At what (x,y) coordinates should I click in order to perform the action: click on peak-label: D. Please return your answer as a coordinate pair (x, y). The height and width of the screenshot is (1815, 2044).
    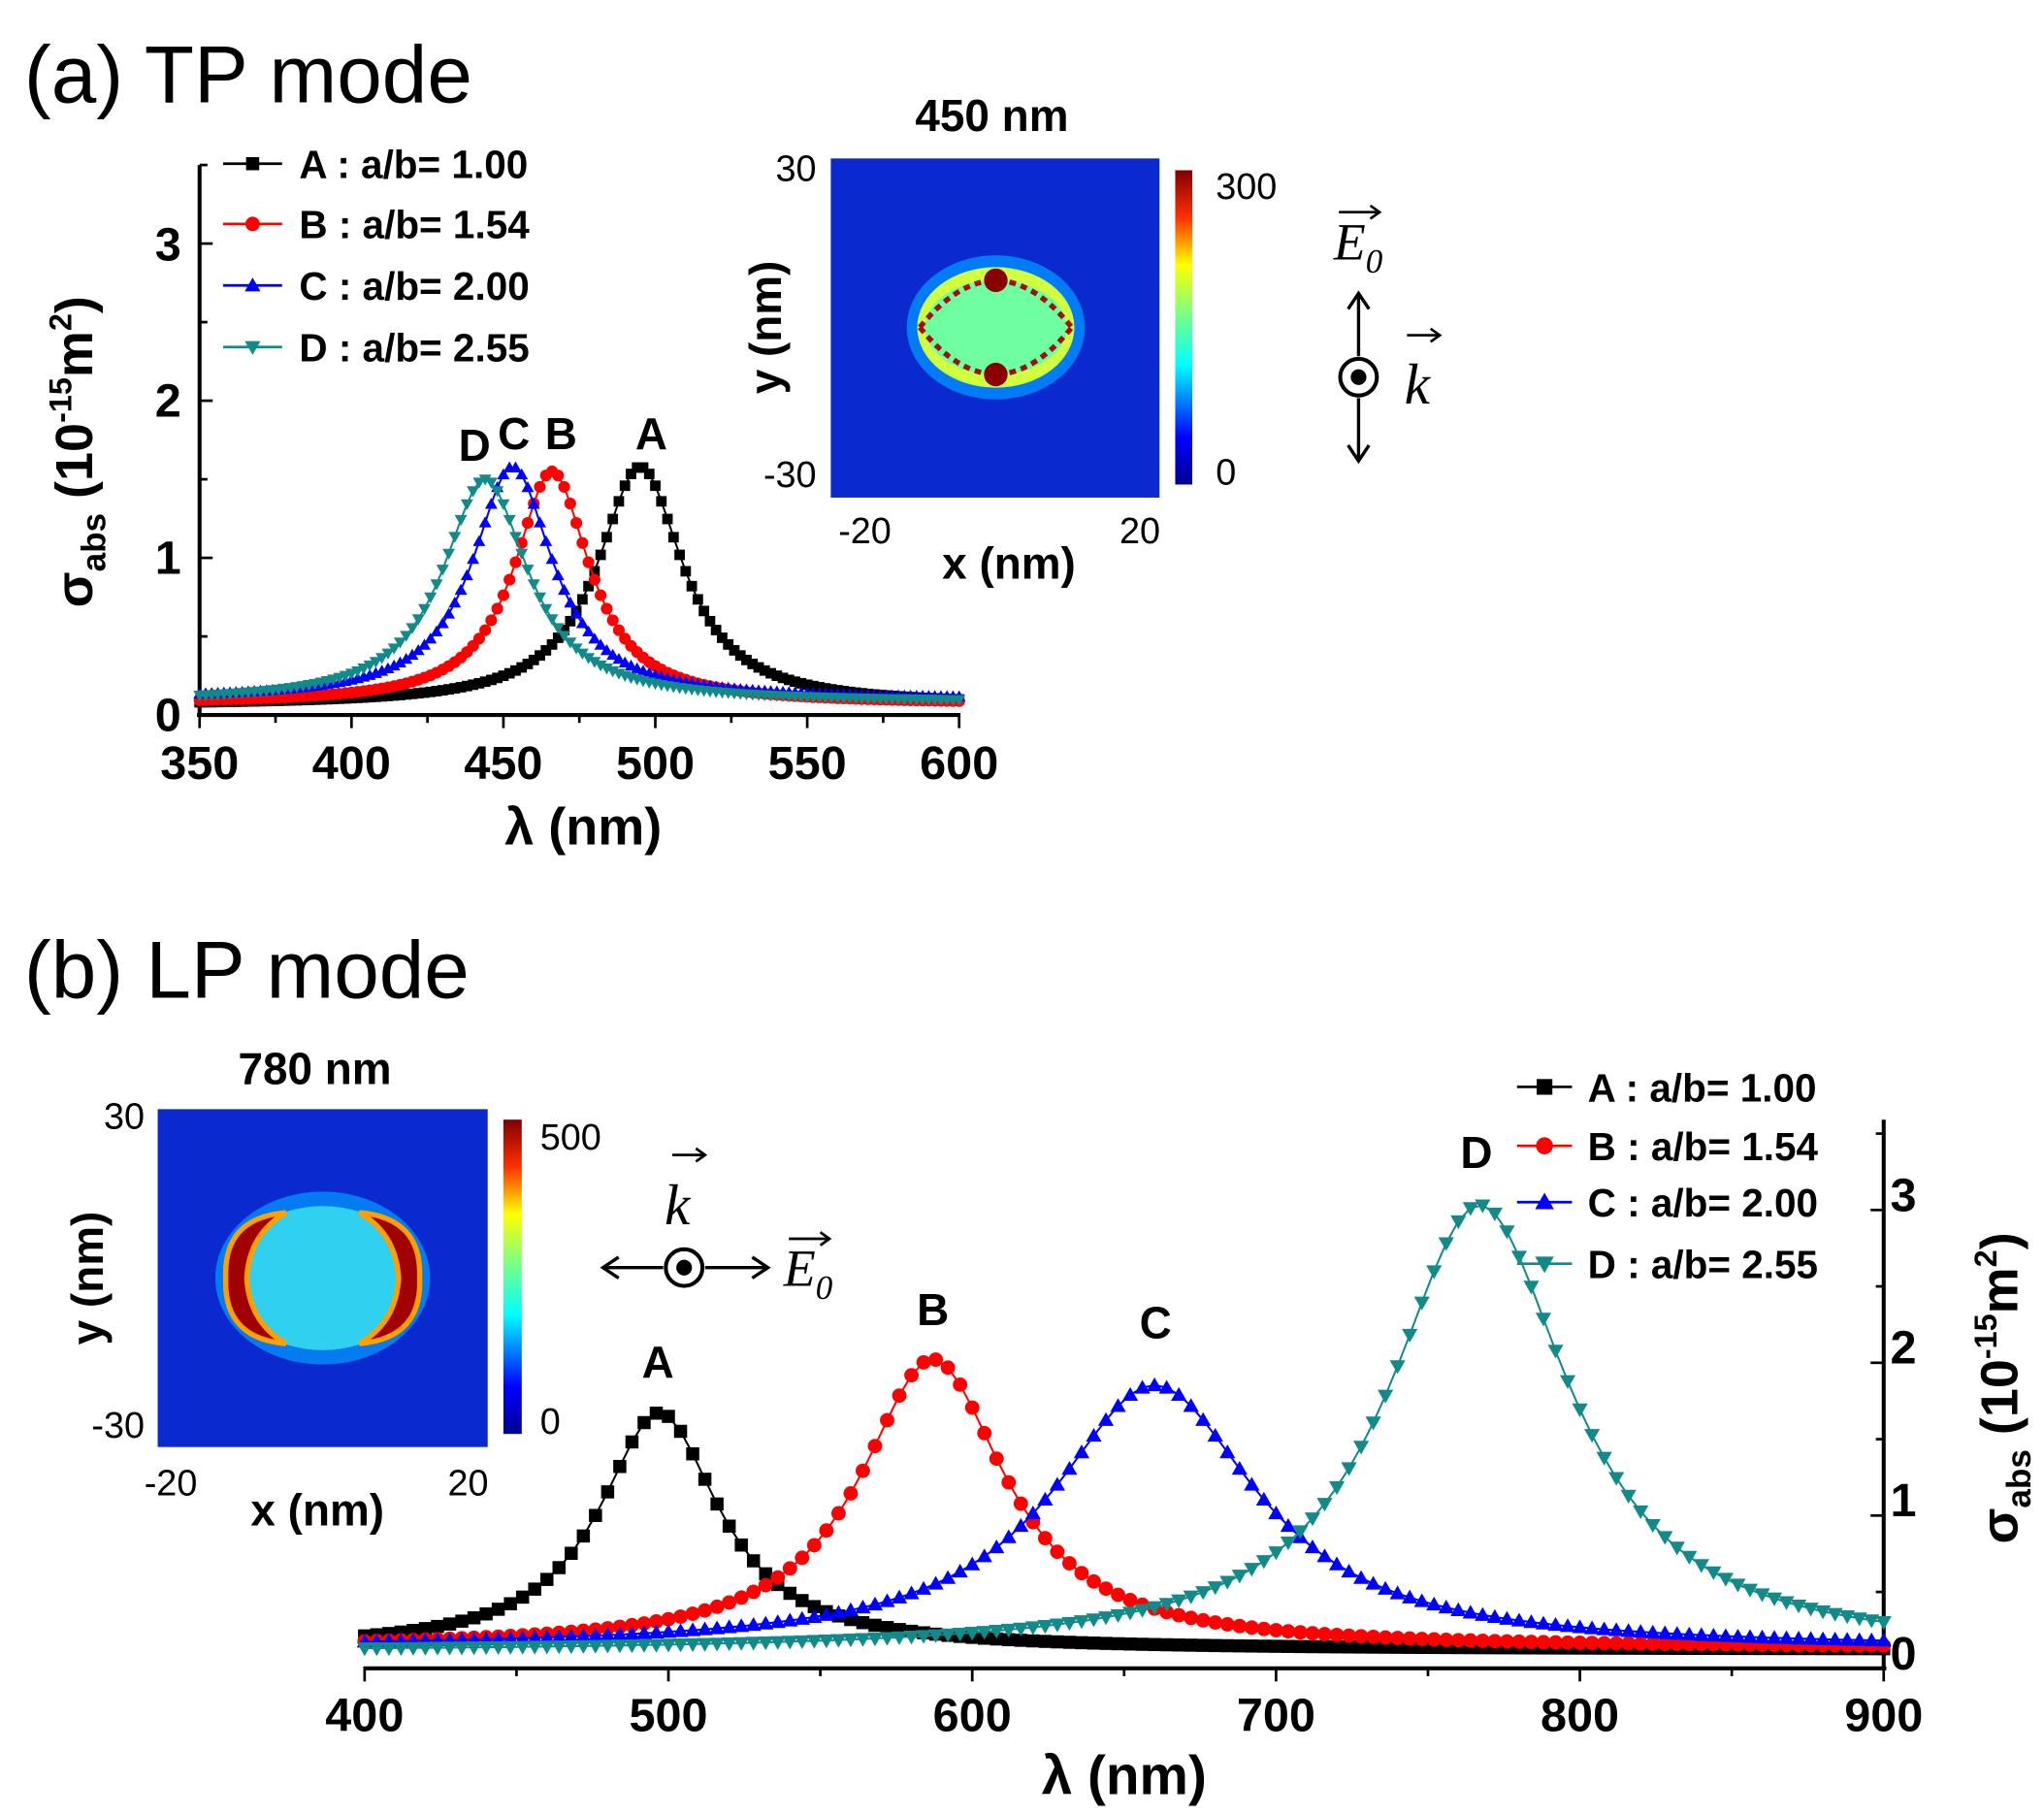
    Looking at the image, I should click on (475, 445).